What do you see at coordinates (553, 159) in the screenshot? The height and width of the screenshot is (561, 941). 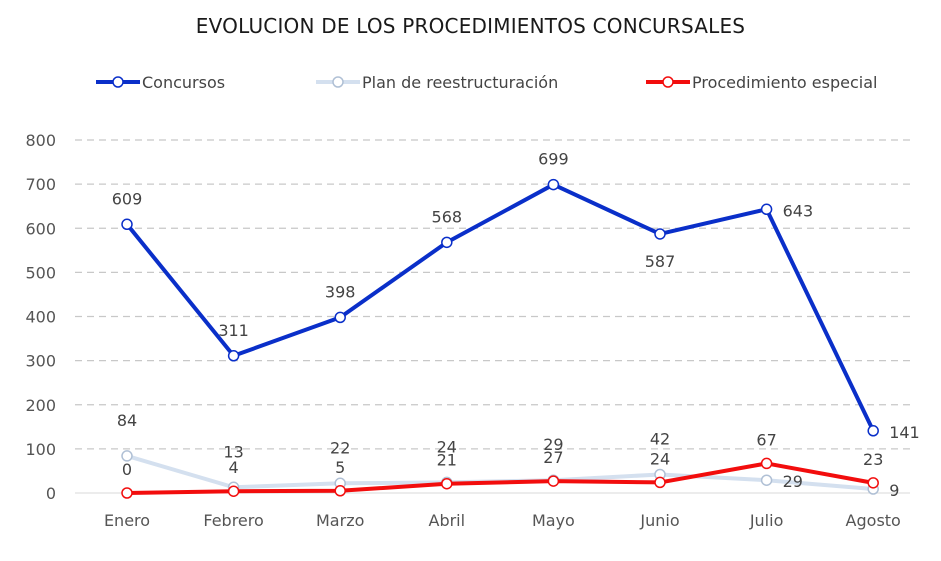 I see `data-label-concursos: 699` at bounding box center [553, 159].